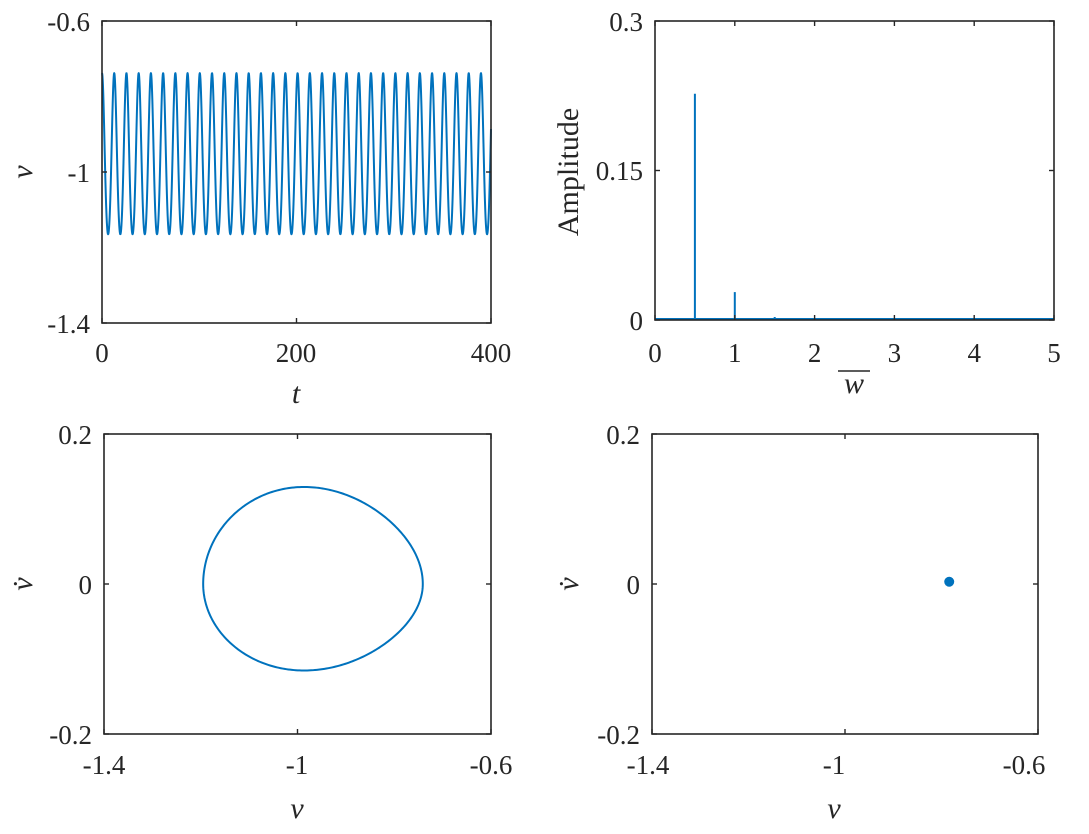  I want to click on limit-cycle-curve, so click(313, 578).